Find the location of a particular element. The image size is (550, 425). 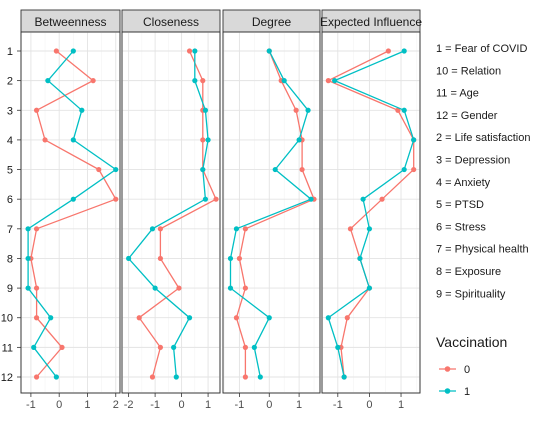

y-tick-label: 12 is located at coordinates (7, 378).